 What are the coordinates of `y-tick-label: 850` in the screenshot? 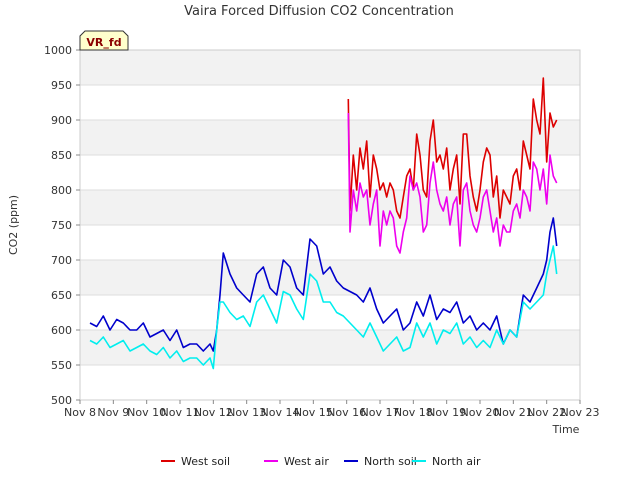 It's located at (61, 155).